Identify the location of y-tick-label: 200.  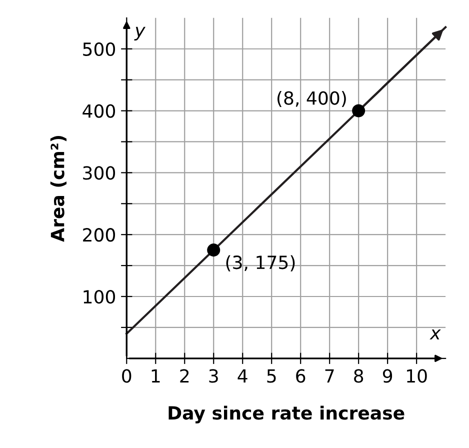
(99, 235).